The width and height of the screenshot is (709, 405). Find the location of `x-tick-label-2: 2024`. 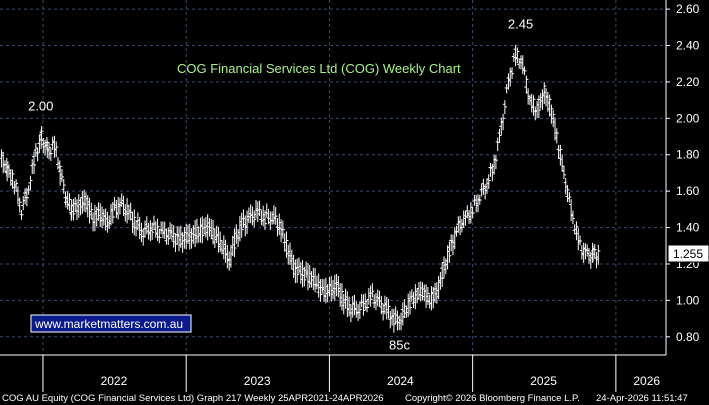

x-tick-label-2: 2024 is located at coordinates (400, 381).